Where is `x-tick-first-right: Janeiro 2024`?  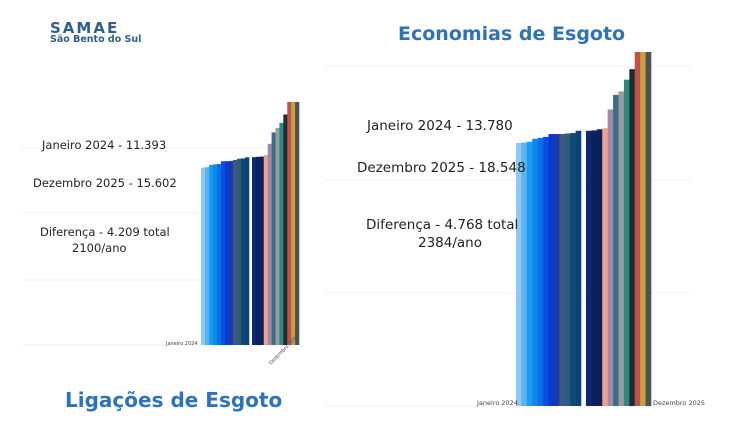
x-tick-first-right: Janeiro 2024 is located at coordinates (497, 403).